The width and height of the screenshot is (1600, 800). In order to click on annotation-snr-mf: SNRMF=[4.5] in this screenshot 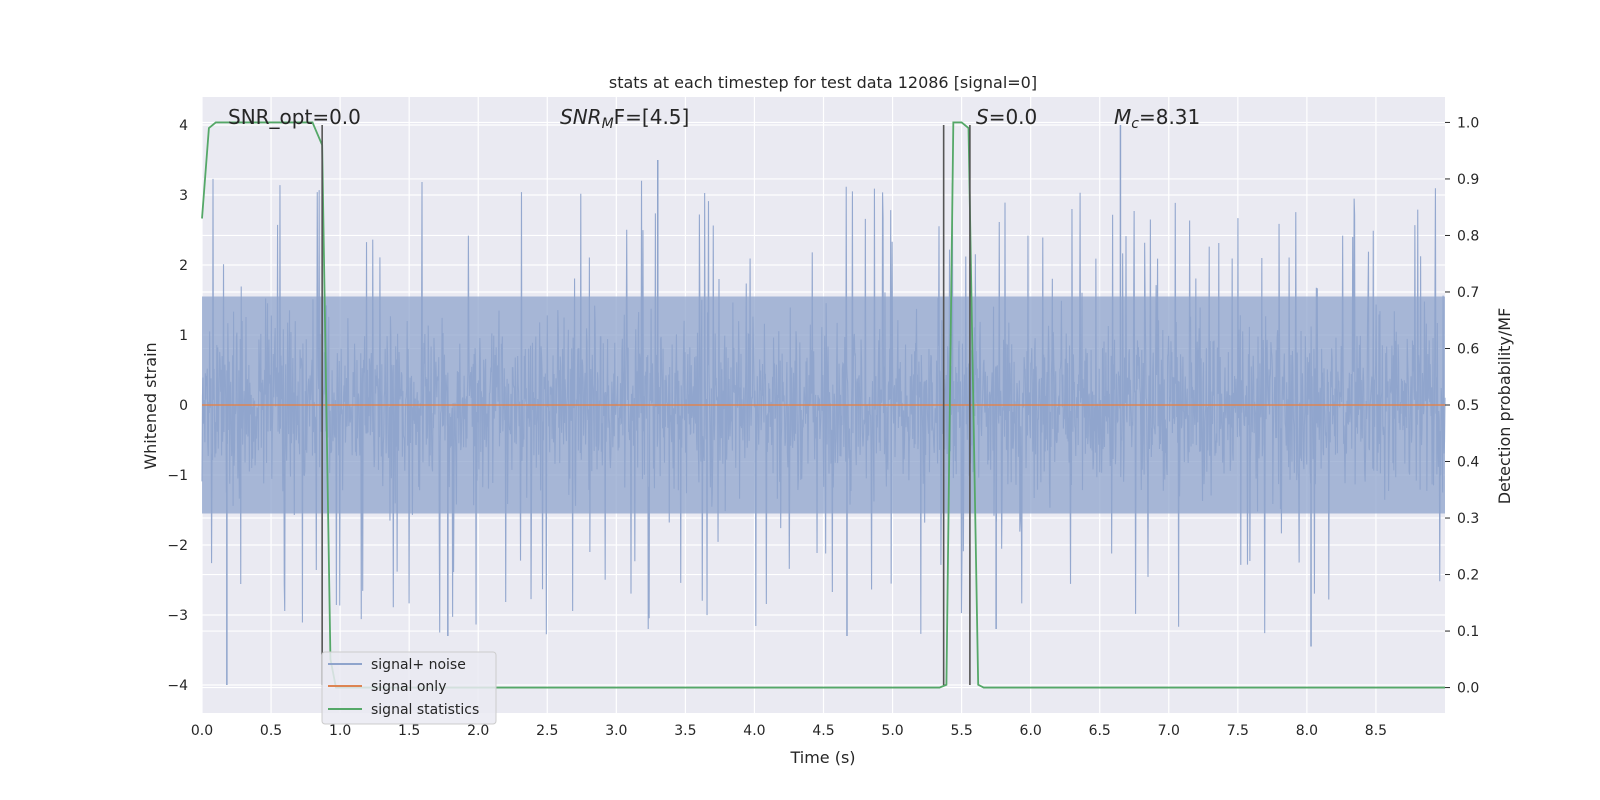, I will do `click(624, 118)`.